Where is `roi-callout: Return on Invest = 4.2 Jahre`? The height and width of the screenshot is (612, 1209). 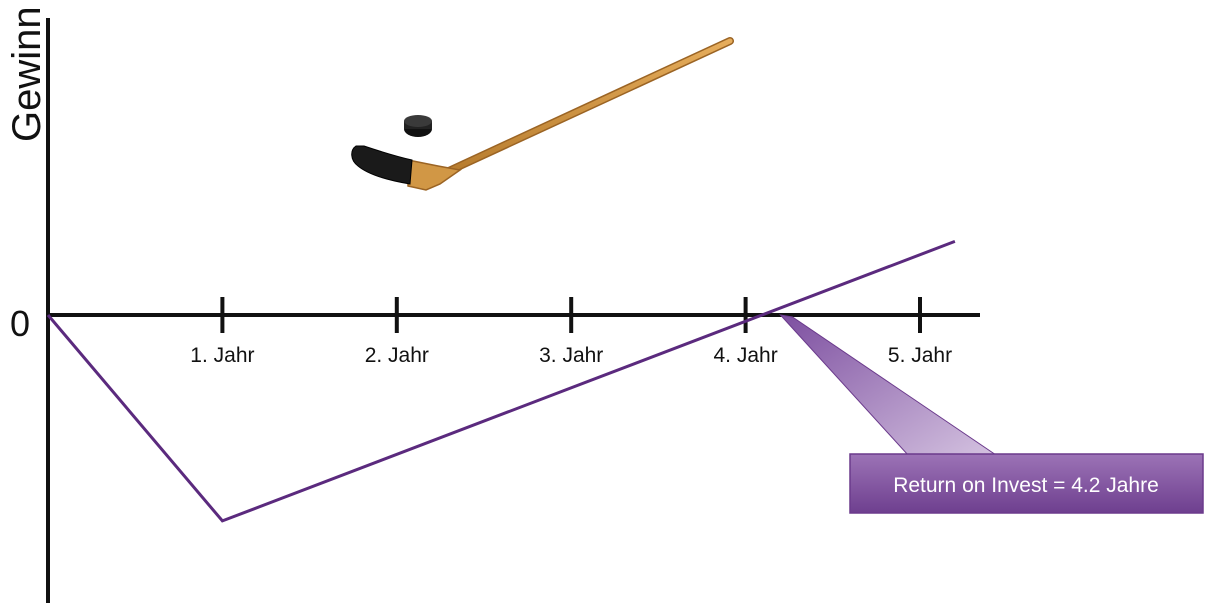 roi-callout: Return on Invest = 4.2 Jahre is located at coordinates (991, 414).